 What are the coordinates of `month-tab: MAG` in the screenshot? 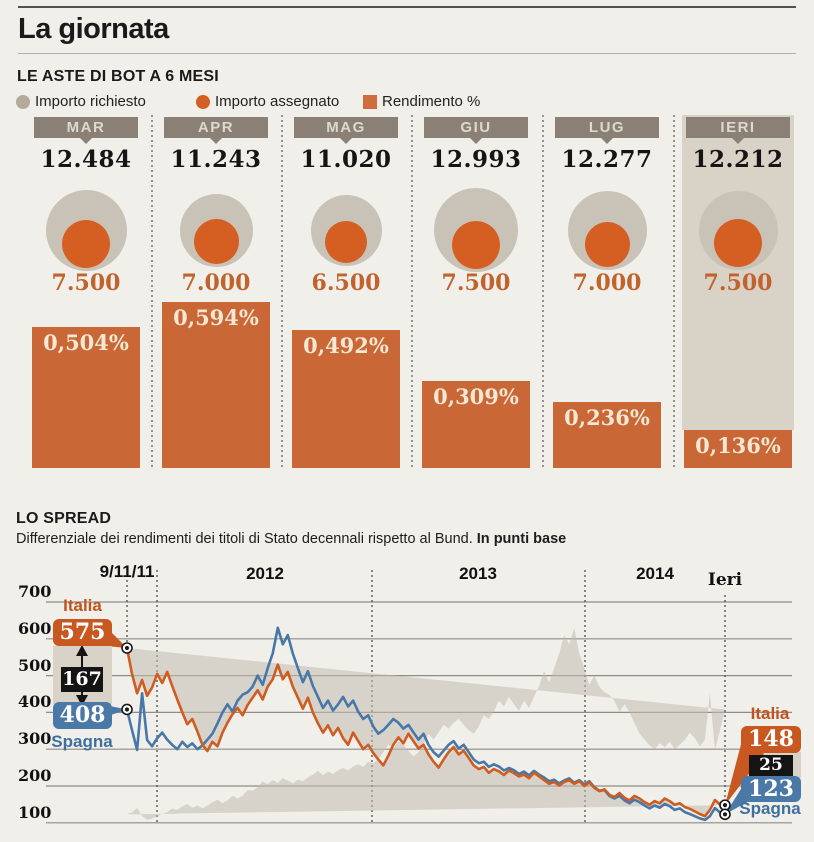 It's located at (346, 130).